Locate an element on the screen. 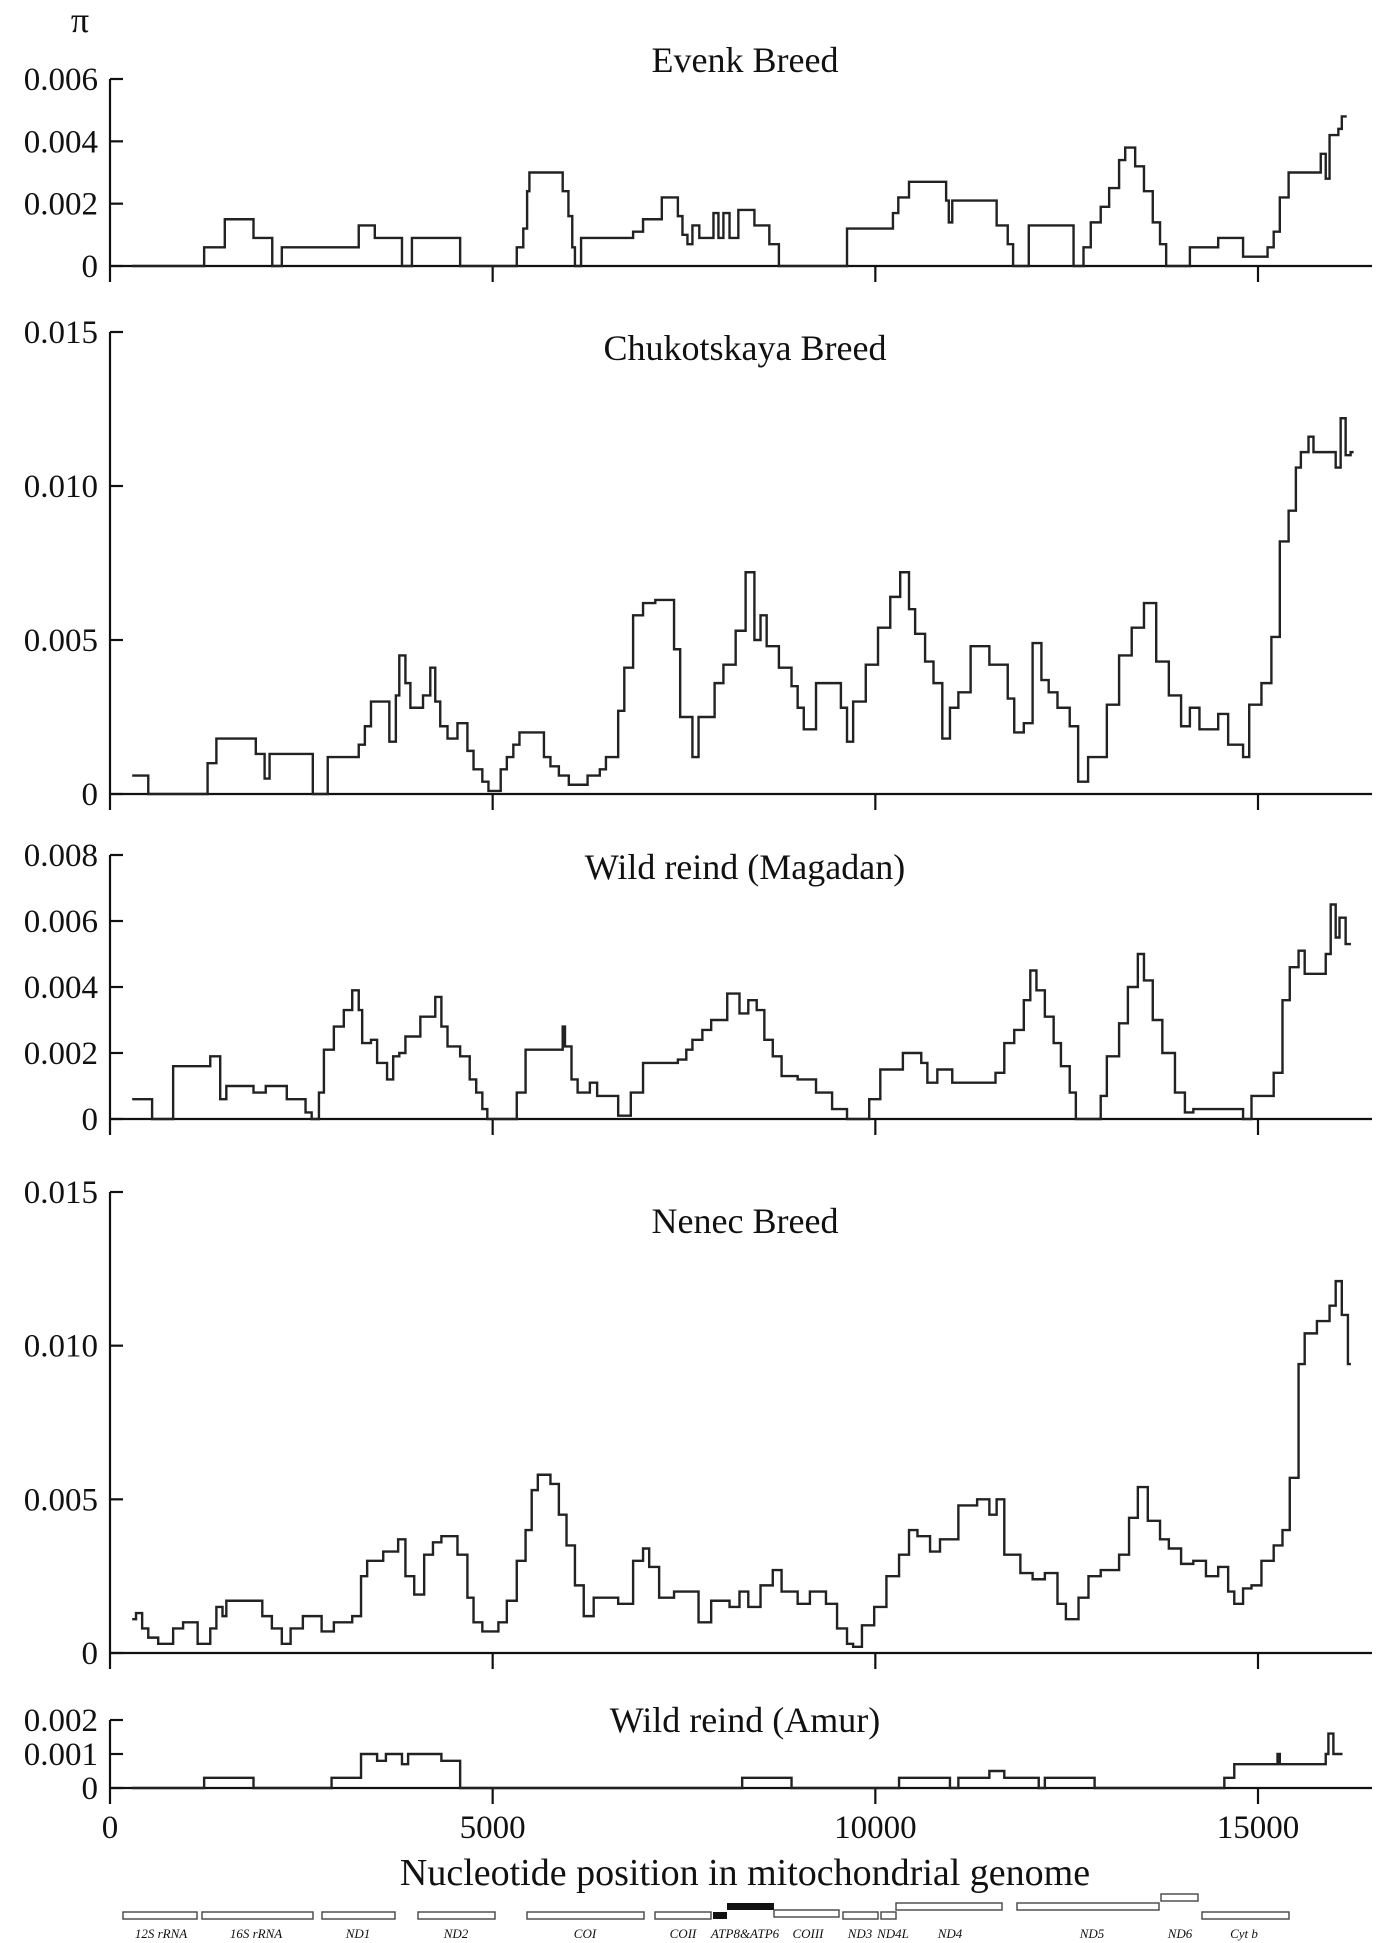 Image resolution: width=1377 pixels, height=1943 pixels. x-tick-label: 0 is located at coordinates (110, 1828).